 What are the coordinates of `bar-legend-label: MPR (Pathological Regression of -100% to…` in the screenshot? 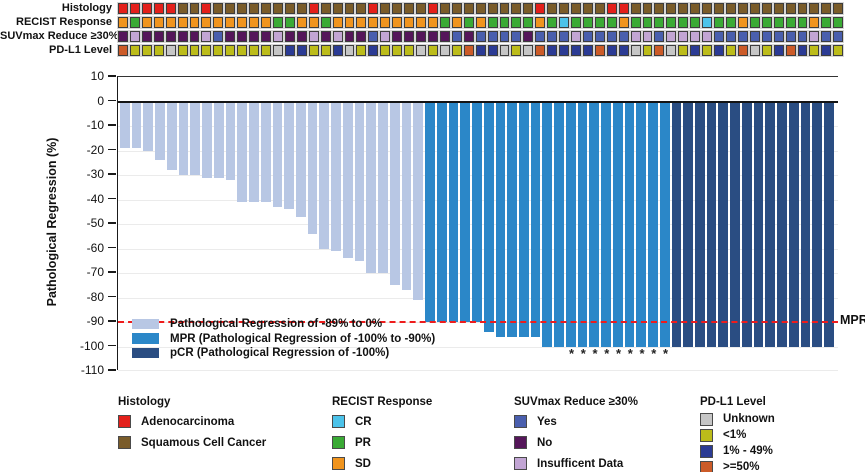 It's located at (303, 338).